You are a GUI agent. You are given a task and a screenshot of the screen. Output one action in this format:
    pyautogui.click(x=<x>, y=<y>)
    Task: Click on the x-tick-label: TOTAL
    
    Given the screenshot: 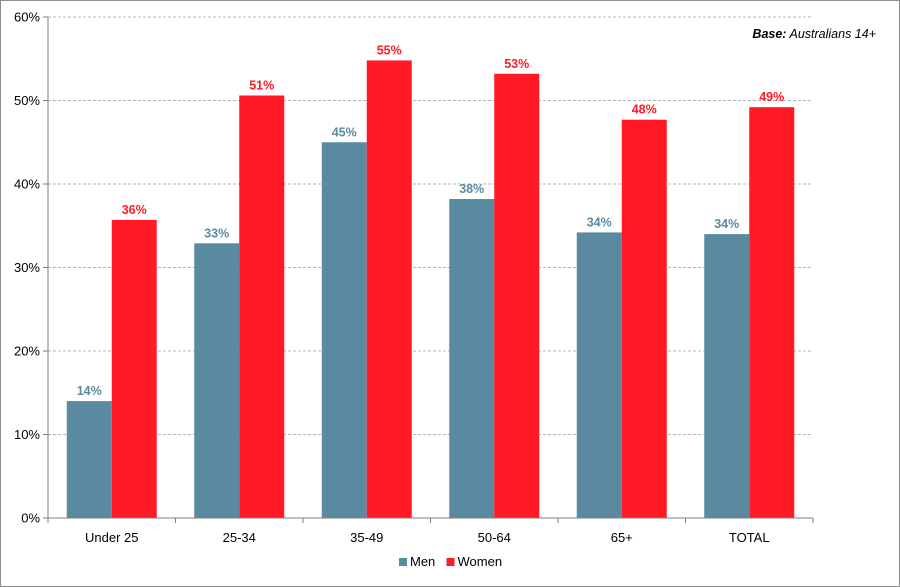 What is the action you would take?
    pyautogui.click(x=749, y=537)
    